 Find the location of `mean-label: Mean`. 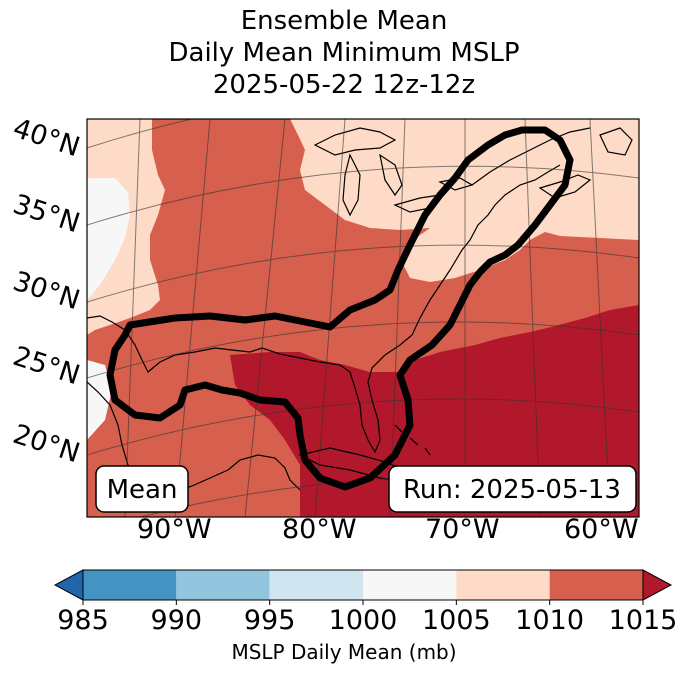

mean-label: Mean is located at coordinates (142, 490).